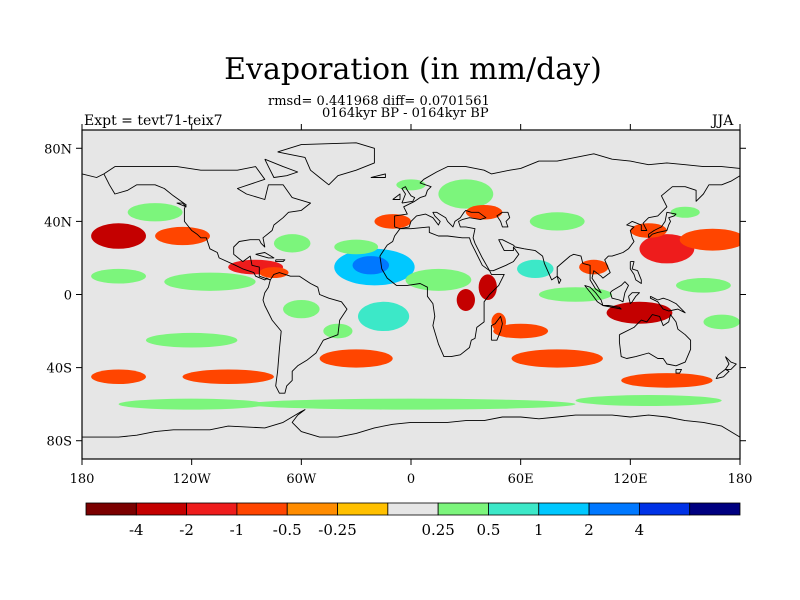 The image size is (800, 600). I want to click on colorbar-label: 4, so click(640, 530).